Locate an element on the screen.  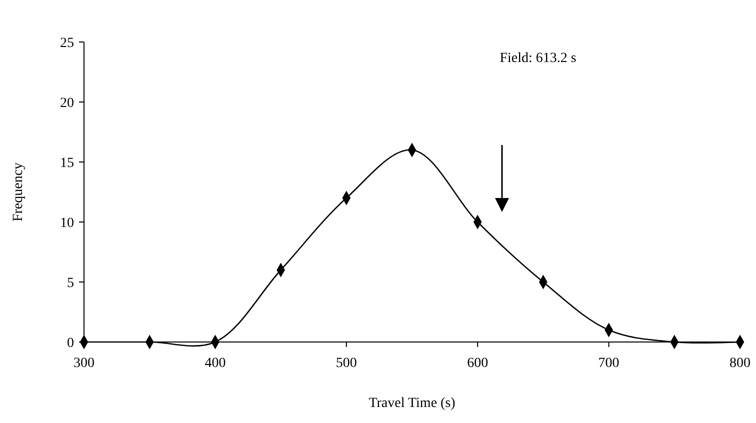
x-tick-label: 500 is located at coordinates (346, 363).